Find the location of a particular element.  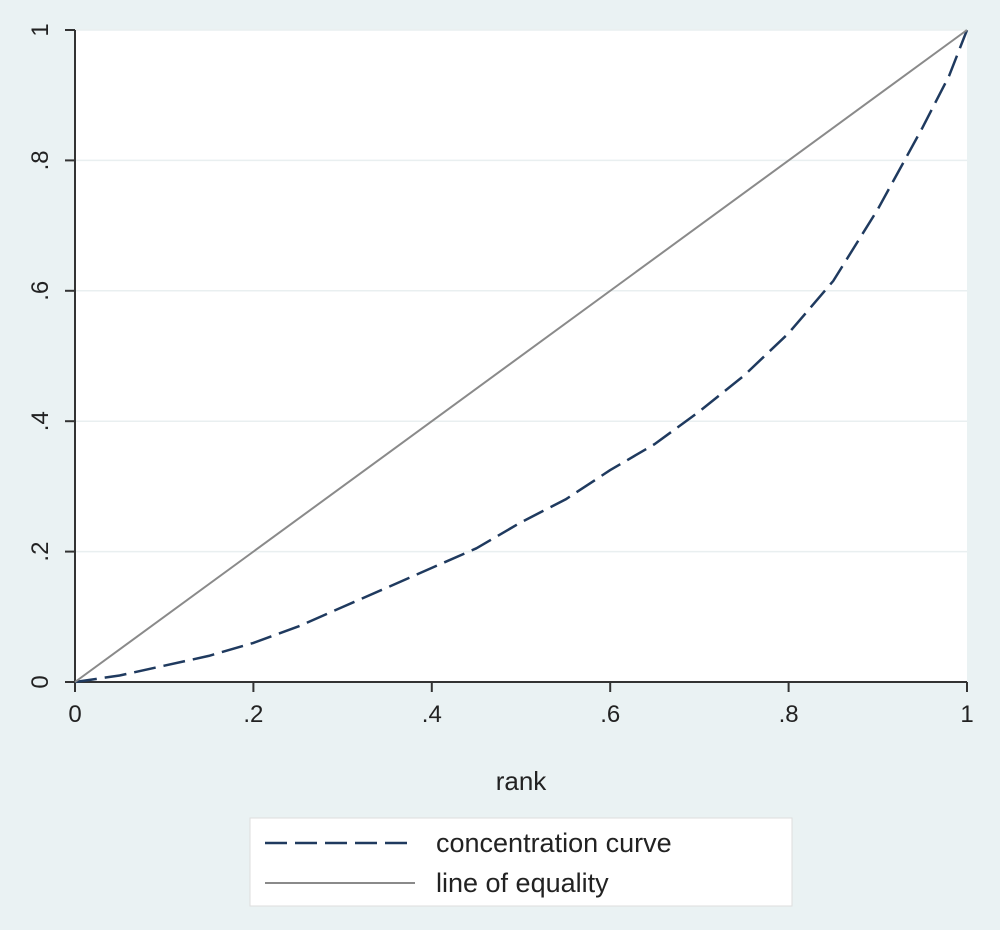

y-tick-label: .4 is located at coordinates (40, 421).